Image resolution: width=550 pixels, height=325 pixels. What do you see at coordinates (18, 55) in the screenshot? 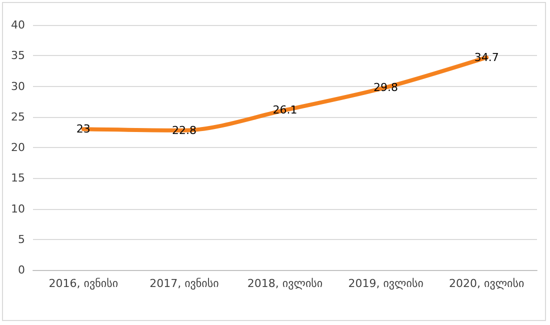
I see `y-tick-label: 35` at bounding box center [18, 55].